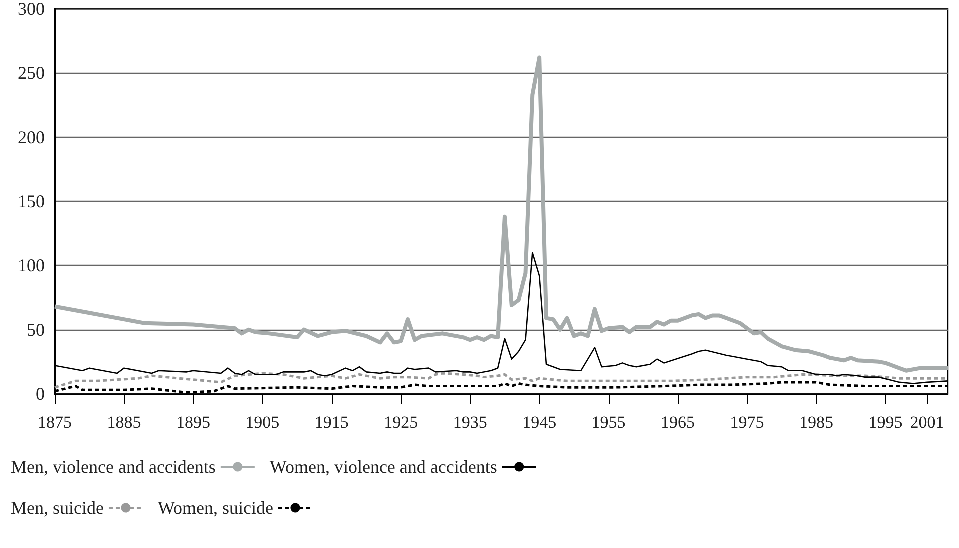 The image size is (959, 548). What do you see at coordinates (747, 422) in the screenshot?
I see `x-tick-label: 1975` at bounding box center [747, 422].